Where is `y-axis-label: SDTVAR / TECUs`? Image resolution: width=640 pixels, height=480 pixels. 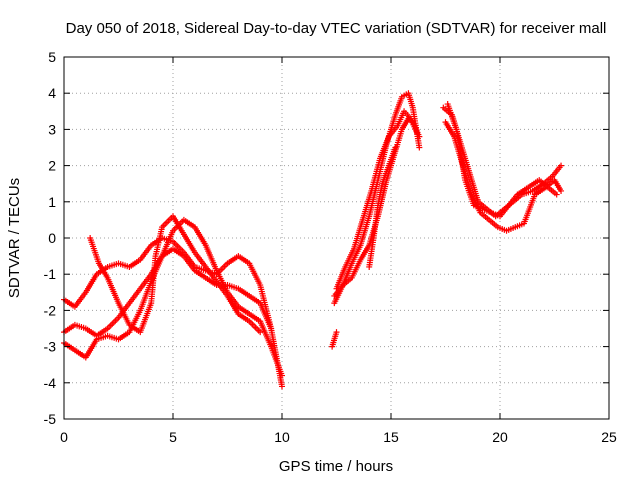 y-axis-label: SDTVAR / TECUs is located at coordinates (14, 238).